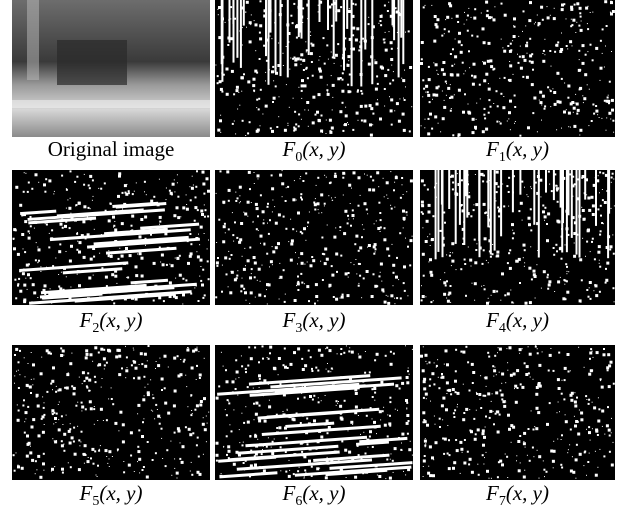  Describe the element at coordinates (298, 501) in the screenshot. I see `caption-subscript: 6` at that location.